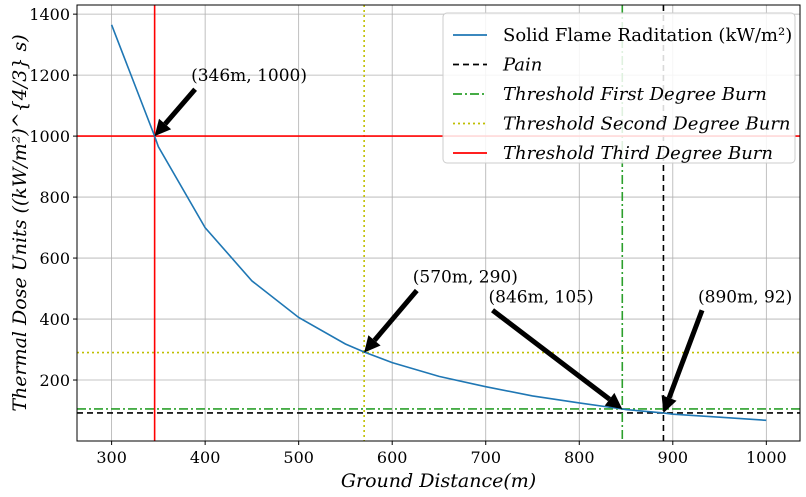 The height and width of the screenshot is (497, 806). What do you see at coordinates (441, 454) in the screenshot?
I see `x-axis-ticks: 300 400 500 600 700 800 900 1000` at bounding box center [441, 454].